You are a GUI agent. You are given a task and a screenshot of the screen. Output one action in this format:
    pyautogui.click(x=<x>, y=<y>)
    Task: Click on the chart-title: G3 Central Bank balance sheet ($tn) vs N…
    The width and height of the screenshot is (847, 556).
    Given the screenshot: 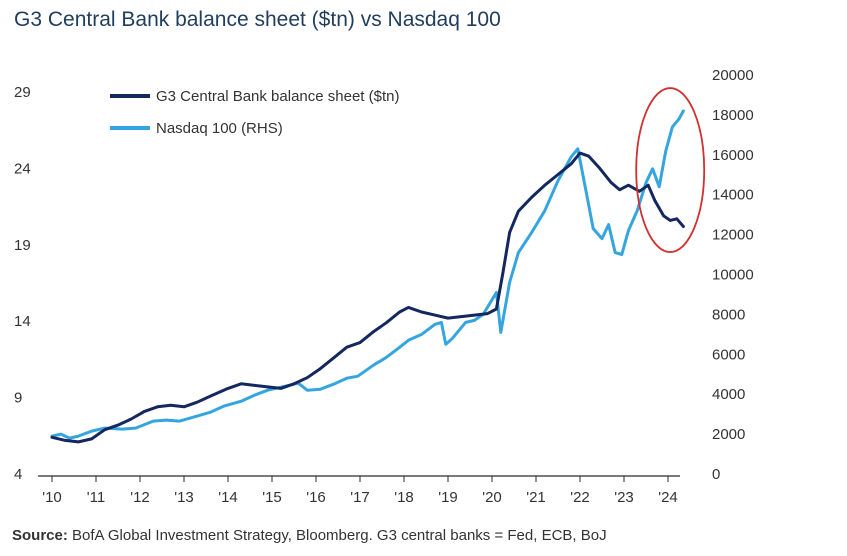 What is the action you would take?
    pyautogui.click(x=257, y=19)
    